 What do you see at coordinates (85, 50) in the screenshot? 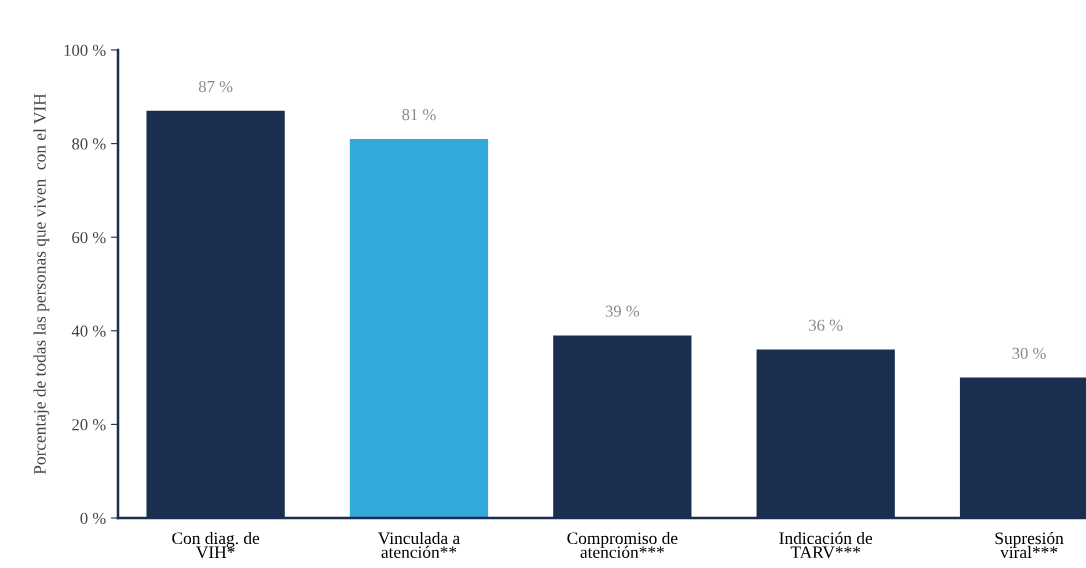
I see `y-tick-label: 100 %` at bounding box center [85, 50].